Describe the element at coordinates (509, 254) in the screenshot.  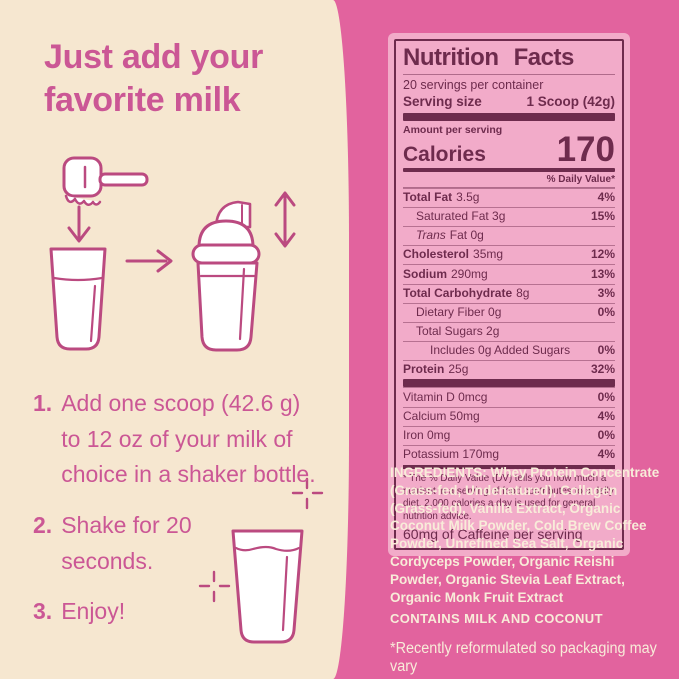
I see `nutrient-row: Cholesterol 35mg 12%` at that location.